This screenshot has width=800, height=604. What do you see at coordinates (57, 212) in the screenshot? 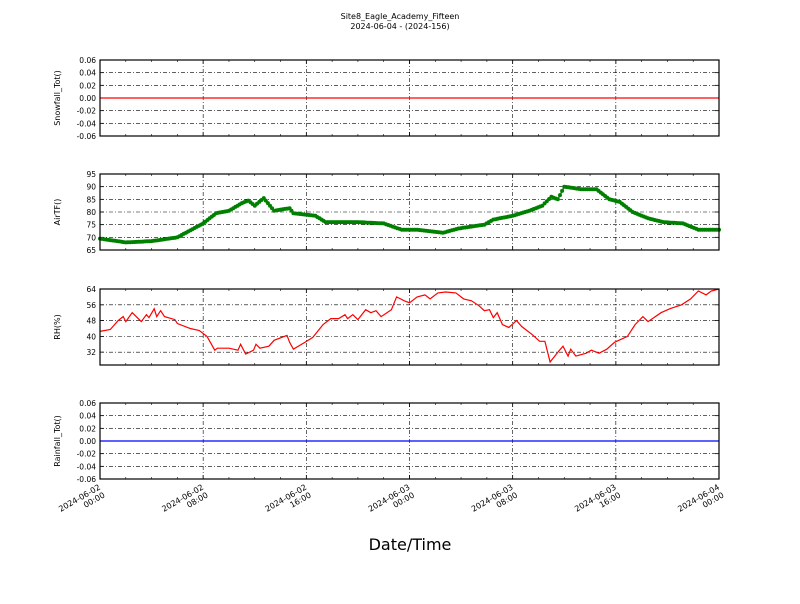
I see `y-axis-label: AirTF()` at bounding box center [57, 212].